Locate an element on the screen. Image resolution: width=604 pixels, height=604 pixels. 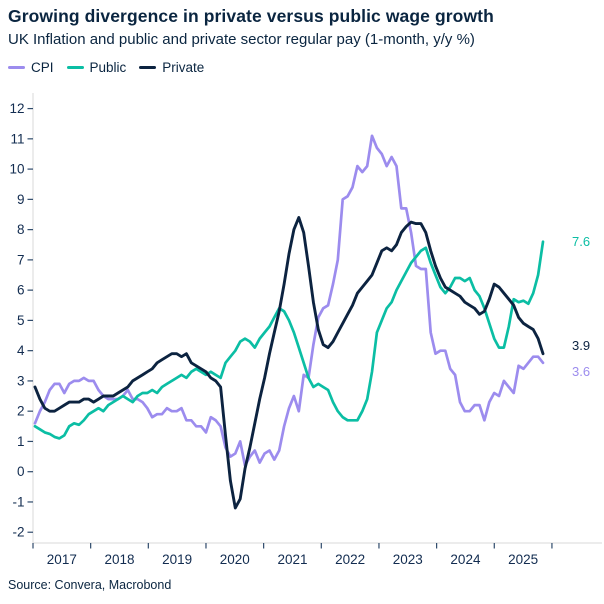
axis-tick-label: 2019 is located at coordinates (177, 559).